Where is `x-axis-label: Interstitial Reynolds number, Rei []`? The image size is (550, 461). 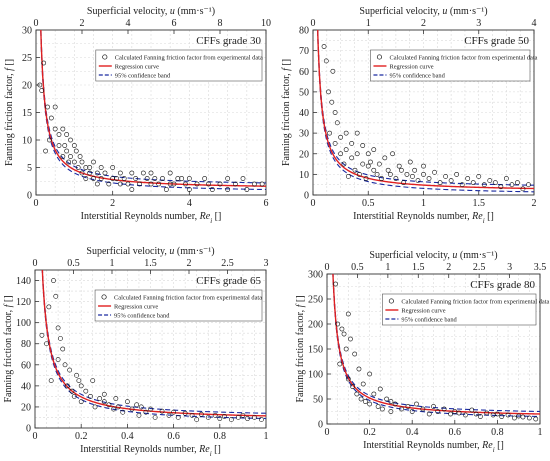
x-axis-label: Interstitial Reynolds number, Rei [] is located at coordinates (151, 218).